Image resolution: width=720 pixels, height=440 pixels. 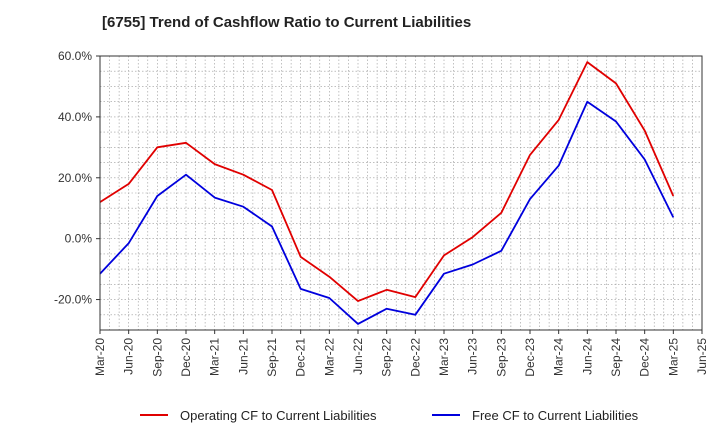 What do you see at coordinates (100, 357) in the screenshot?
I see `x-tick-label: Mar-20` at bounding box center [100, 357].